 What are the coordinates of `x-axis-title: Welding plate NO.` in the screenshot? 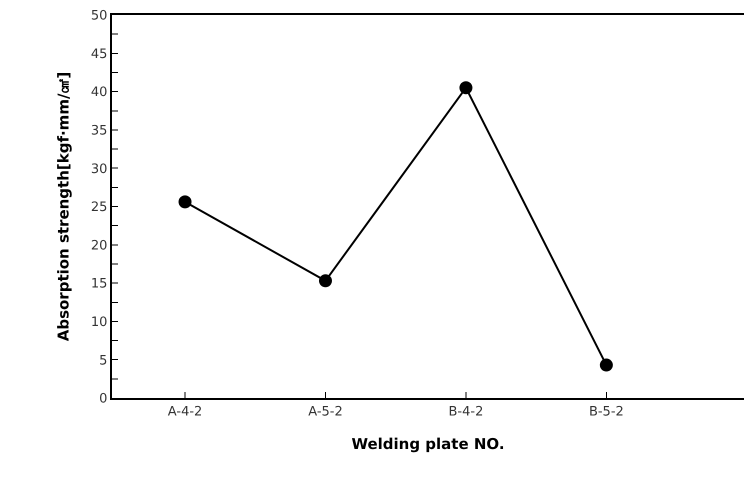 It's located at (428, 444).